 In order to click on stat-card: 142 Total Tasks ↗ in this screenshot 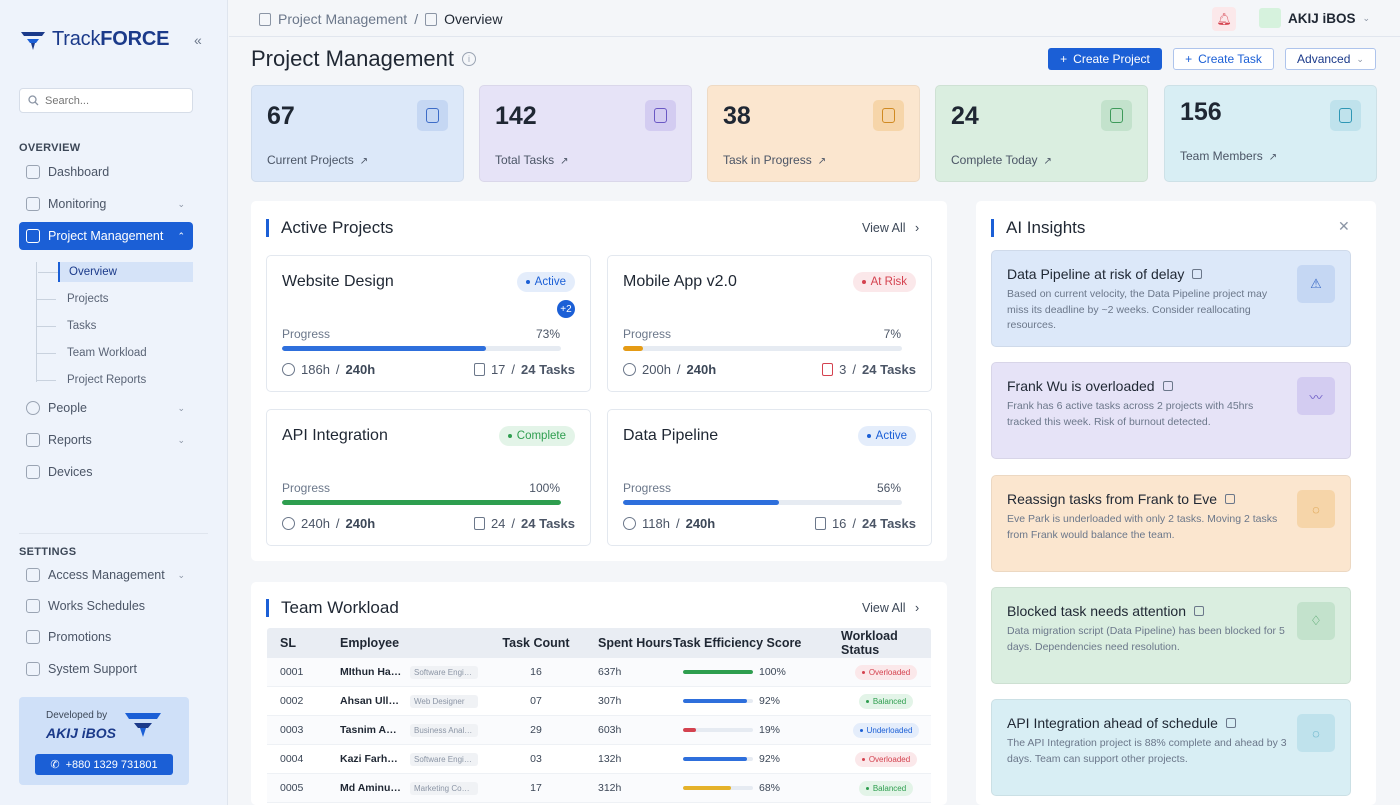, I will do `click(585, 133)`.